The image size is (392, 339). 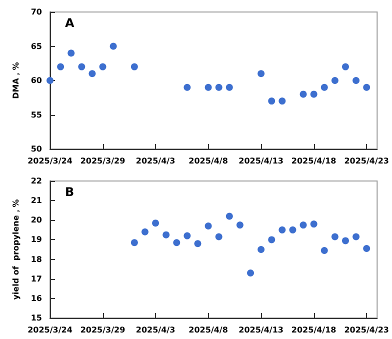 What do you see at coordinates (36, 46) in the screenshot?
I see `y-tick-label: 65` at bounding box center [36, 46].